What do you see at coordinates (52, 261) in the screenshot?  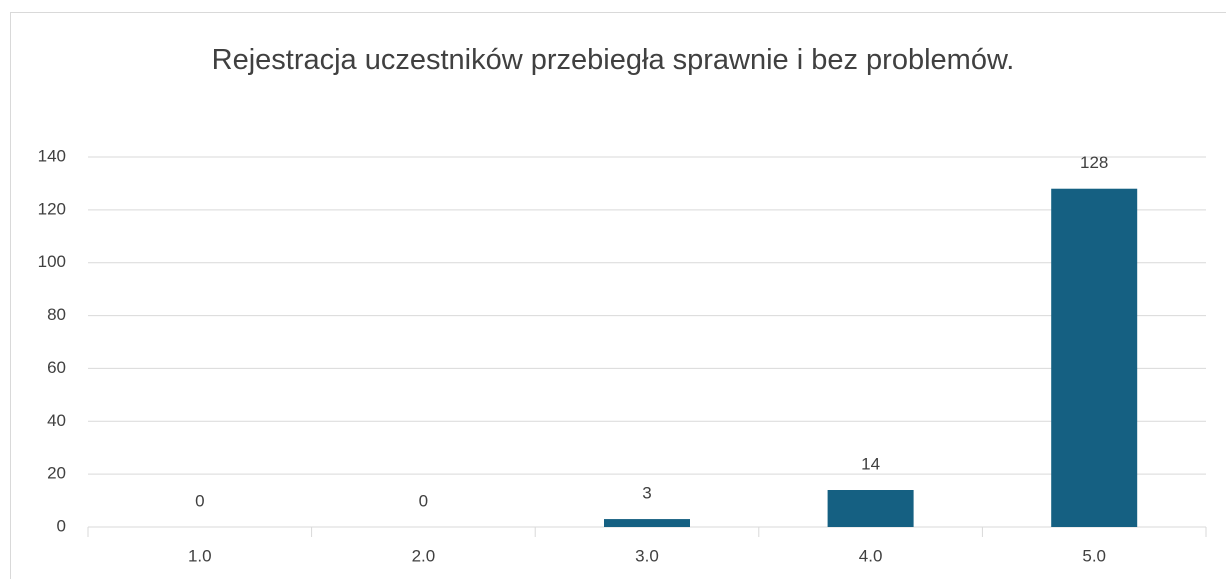 I see `y-tick-label: 100` at bounding box center [52, 261].